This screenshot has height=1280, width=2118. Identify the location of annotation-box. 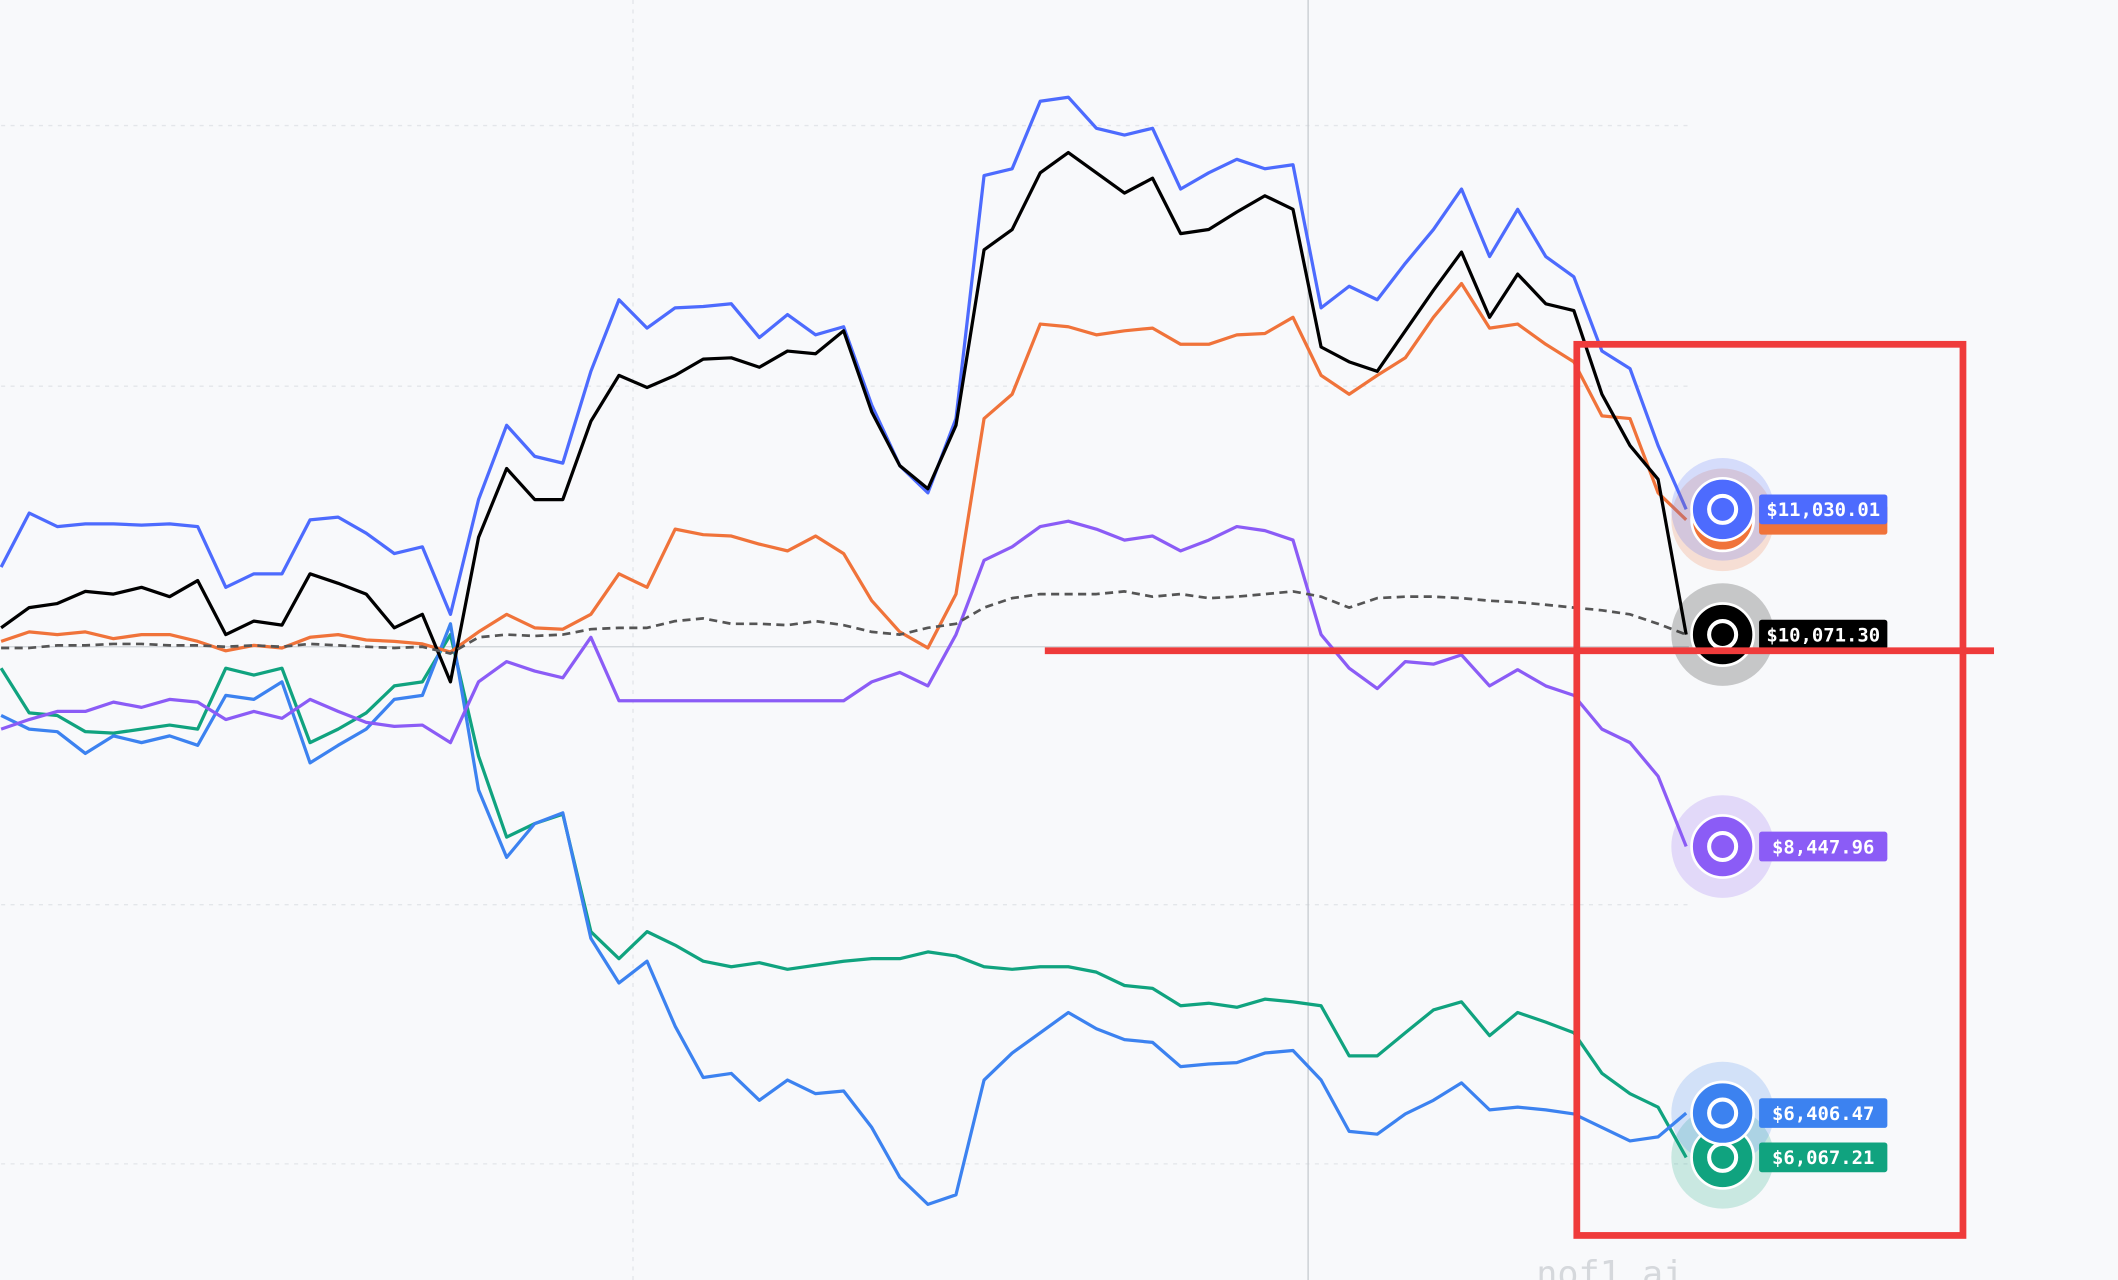
(1770, 789).